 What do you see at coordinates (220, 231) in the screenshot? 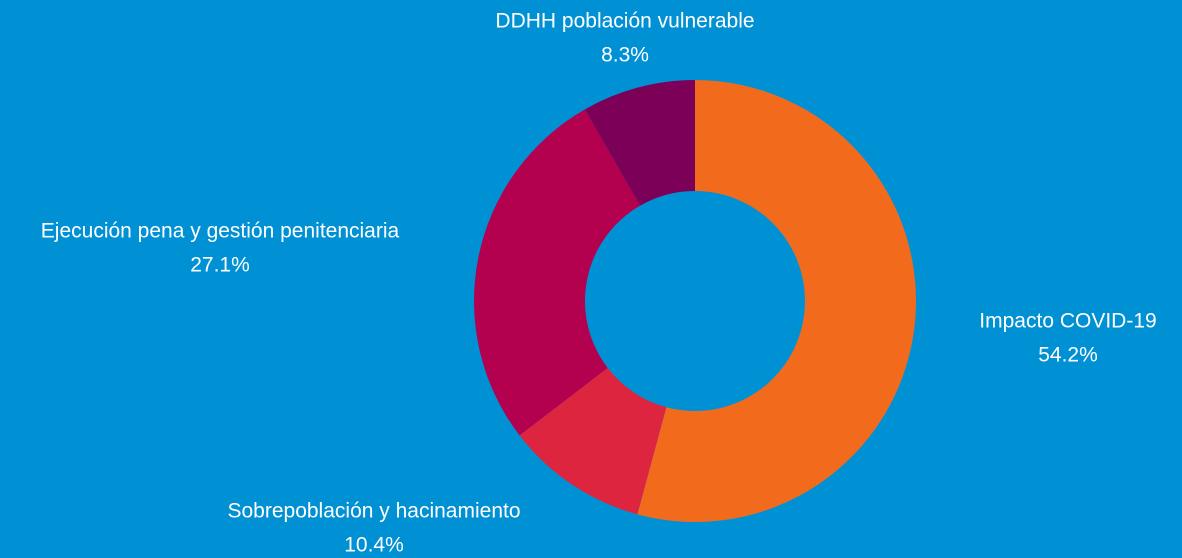
I see `slice-label: Ejecución pena y gestión penitenciaria` at bounding box center [220, 231].